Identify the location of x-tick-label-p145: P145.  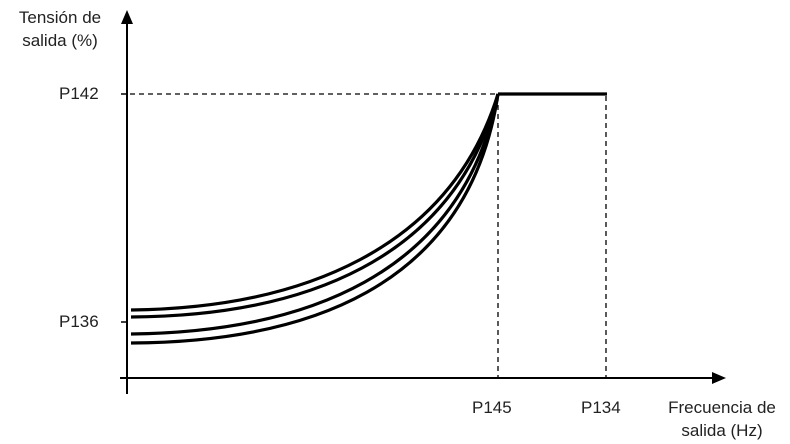
(492, 407).